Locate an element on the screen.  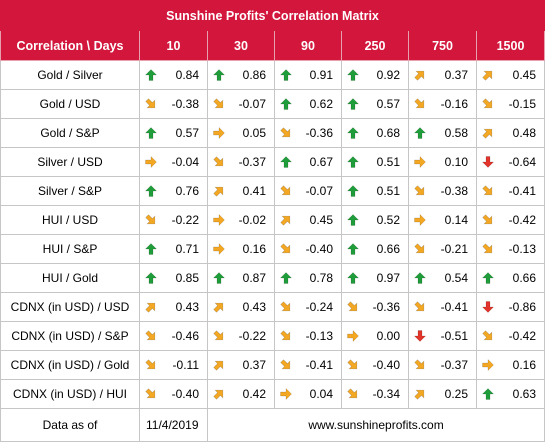
table-row: Gold / USD -0.38 -0.07 0.62 0.57 -0.16 -0.15 is located at coordinates (272, 104).